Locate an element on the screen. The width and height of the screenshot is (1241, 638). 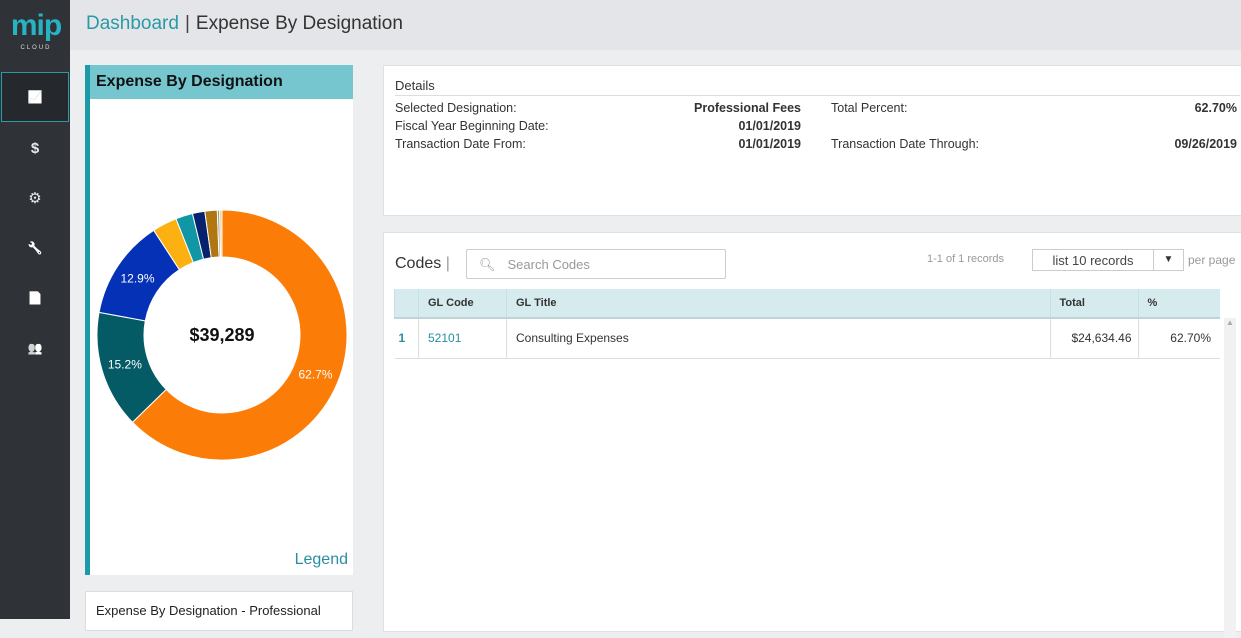
line-chart-icon: 📈 is located at coordinates (35, 97).